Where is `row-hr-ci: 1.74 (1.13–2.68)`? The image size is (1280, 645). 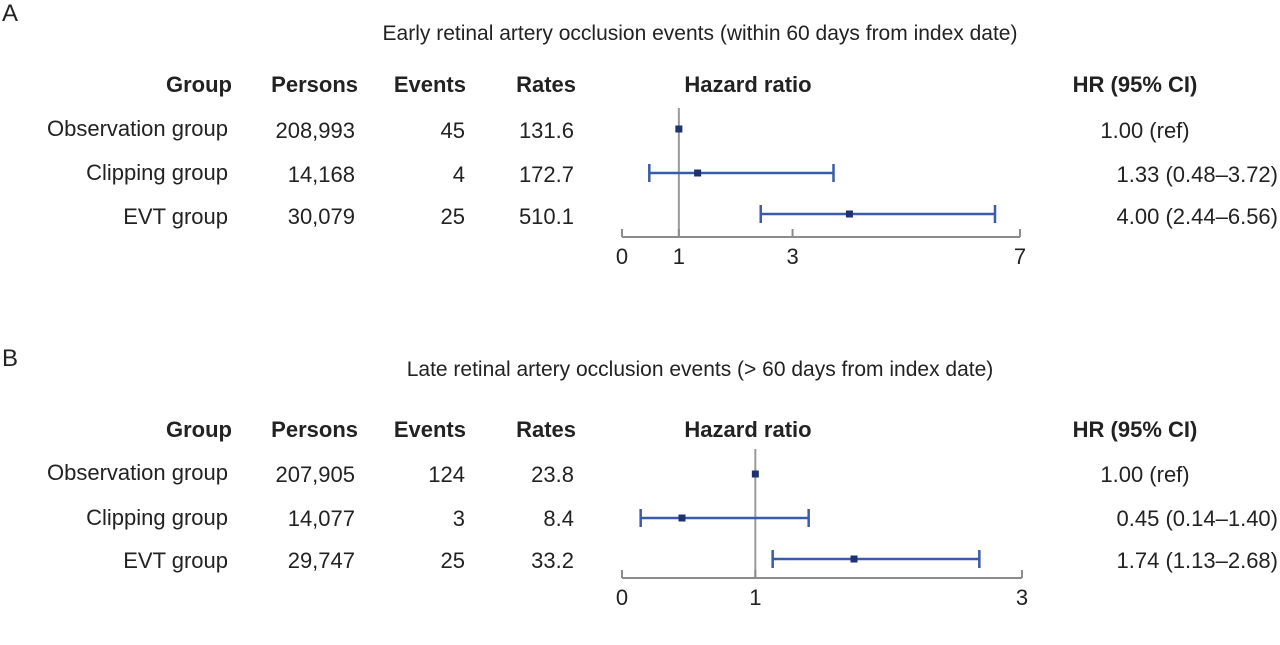
row-hr-ci: 1.74 (1.13–2.68) is located at coordinates (1197, 560).